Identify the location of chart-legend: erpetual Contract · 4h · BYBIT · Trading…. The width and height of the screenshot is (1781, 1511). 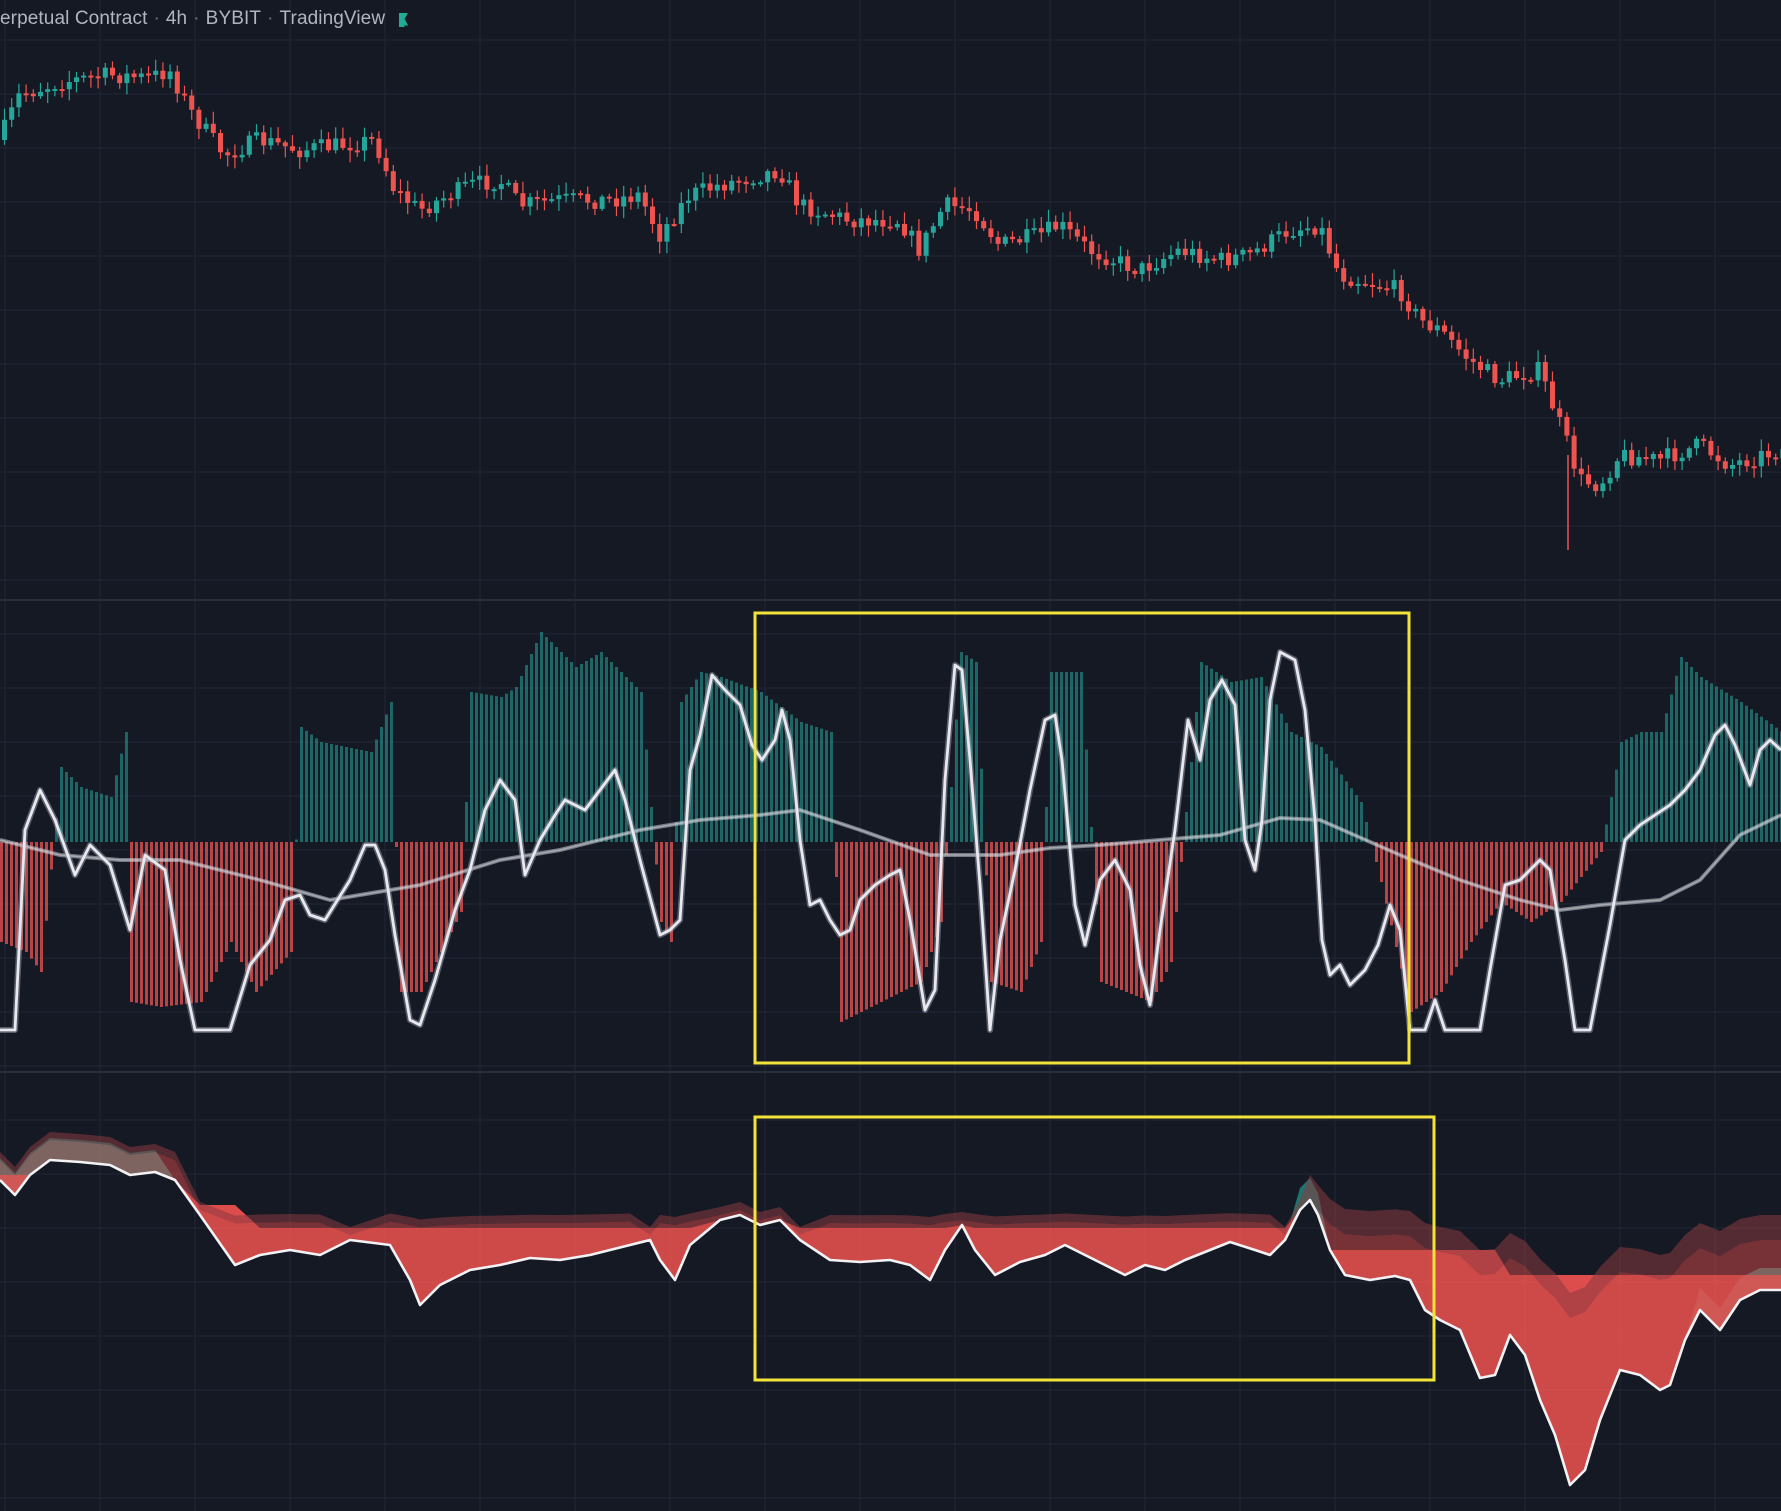
(206, 19).